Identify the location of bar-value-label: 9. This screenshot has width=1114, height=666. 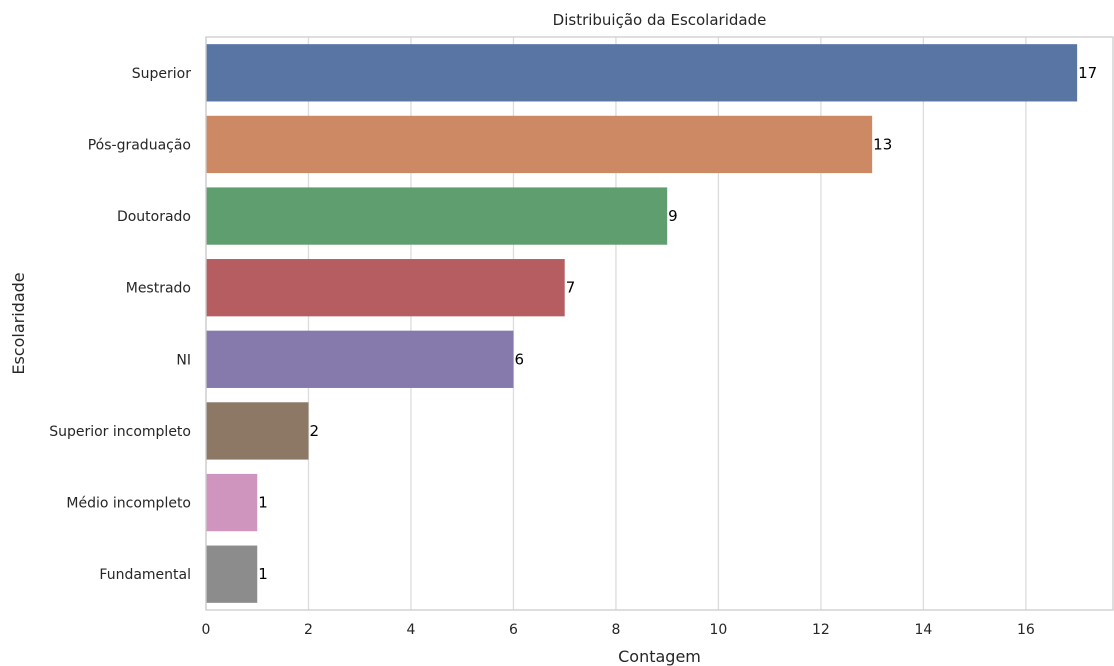
(673, 216).